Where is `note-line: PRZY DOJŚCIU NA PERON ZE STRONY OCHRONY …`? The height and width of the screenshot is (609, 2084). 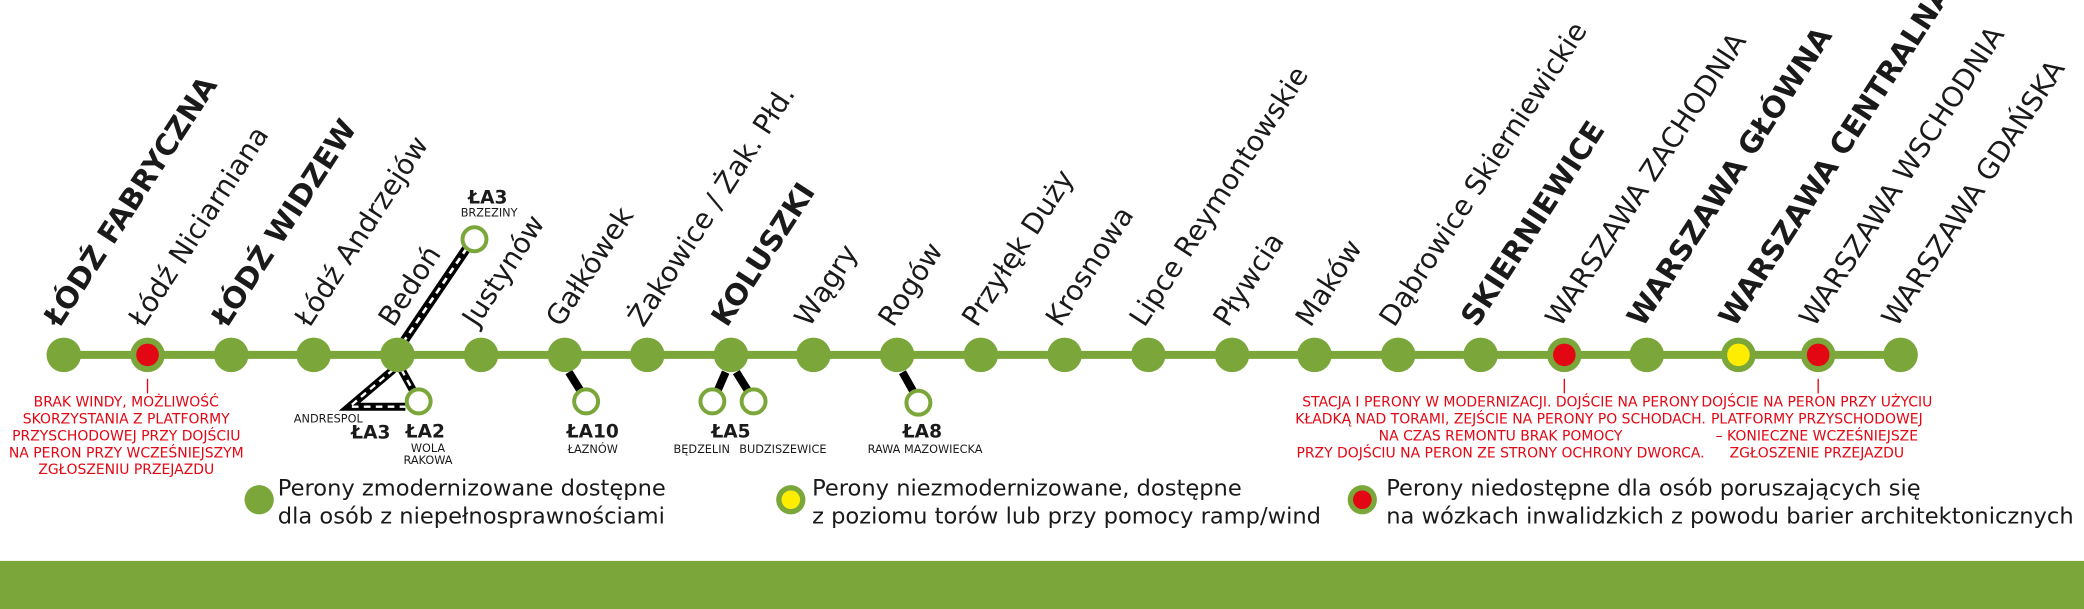 note-line: PRZY DOJŚCIU NA PERON ZE STRONY OCHRONY … is located at coordinates (1500, 452).